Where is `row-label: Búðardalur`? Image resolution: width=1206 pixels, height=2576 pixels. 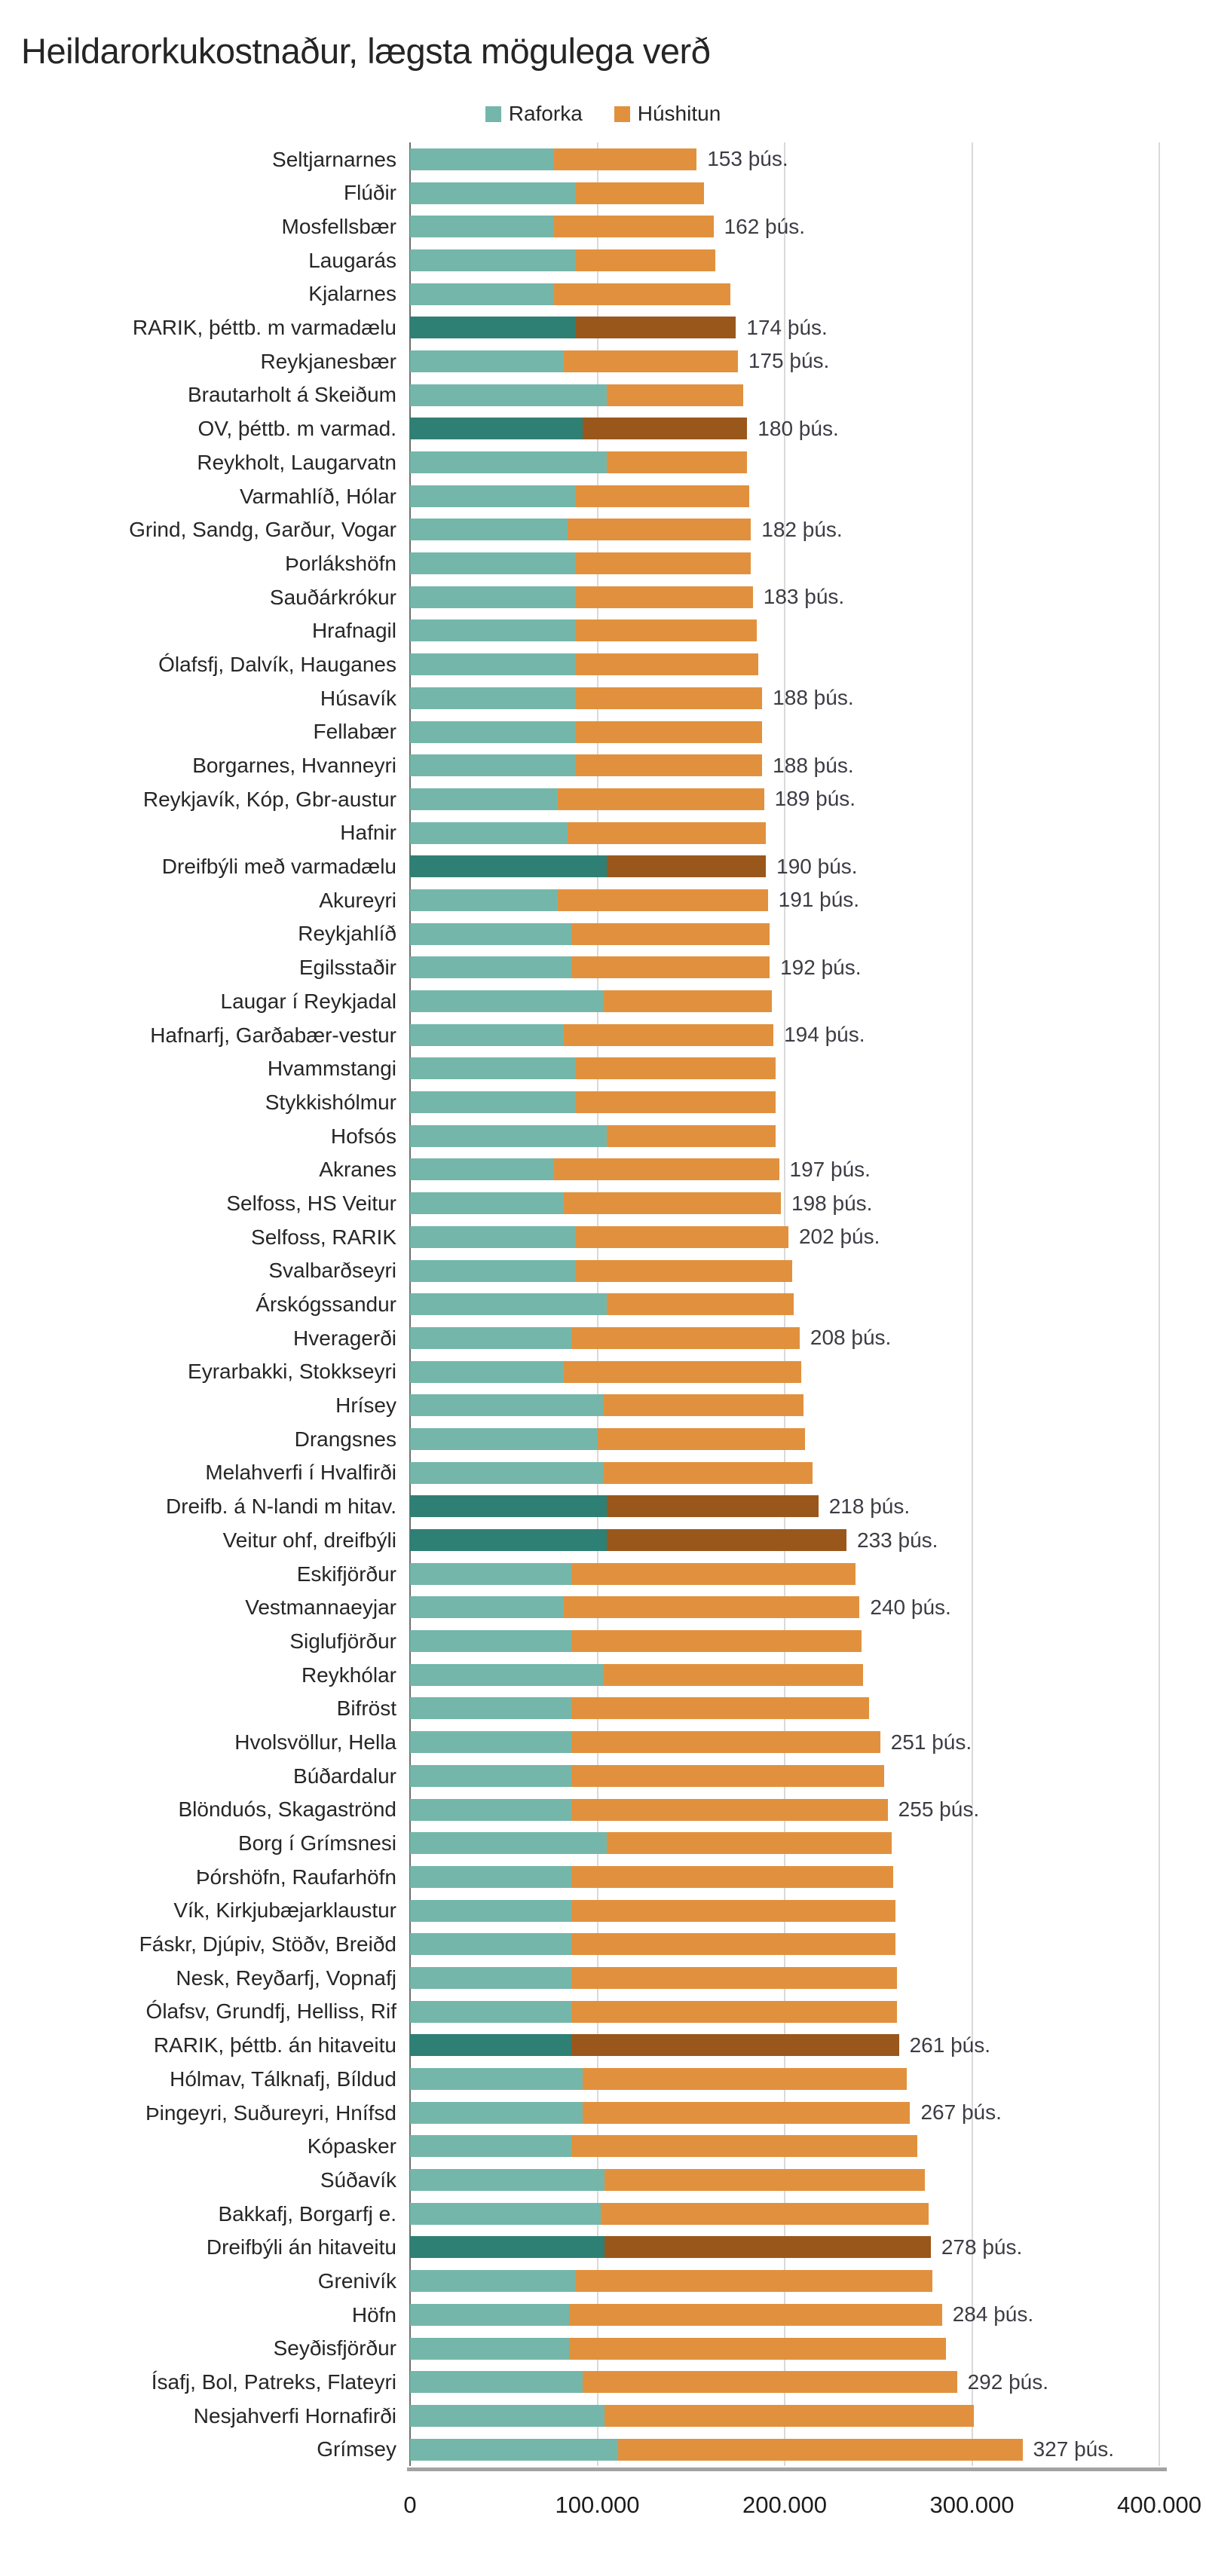
row-label: Búðardalur is located at coordinates (344, 1776).